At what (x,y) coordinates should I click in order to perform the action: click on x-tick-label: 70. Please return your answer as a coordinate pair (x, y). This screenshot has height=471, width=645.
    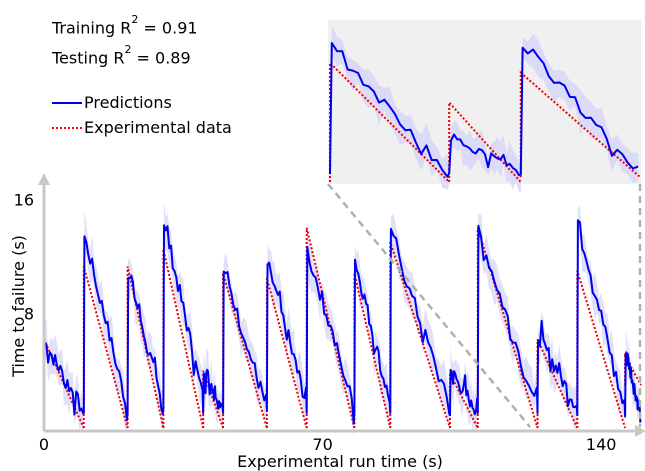
    Looking at the image, I should click on (322, 444).